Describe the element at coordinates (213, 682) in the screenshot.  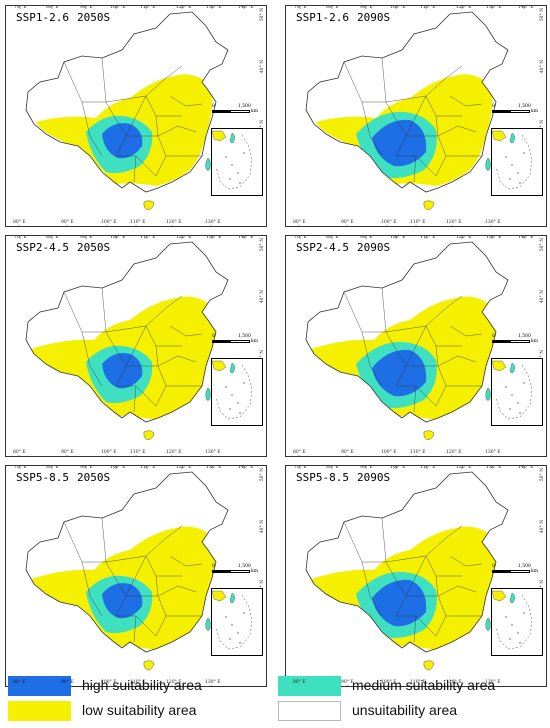
I see `longitude-tick-bottom: 130° E` at that location.